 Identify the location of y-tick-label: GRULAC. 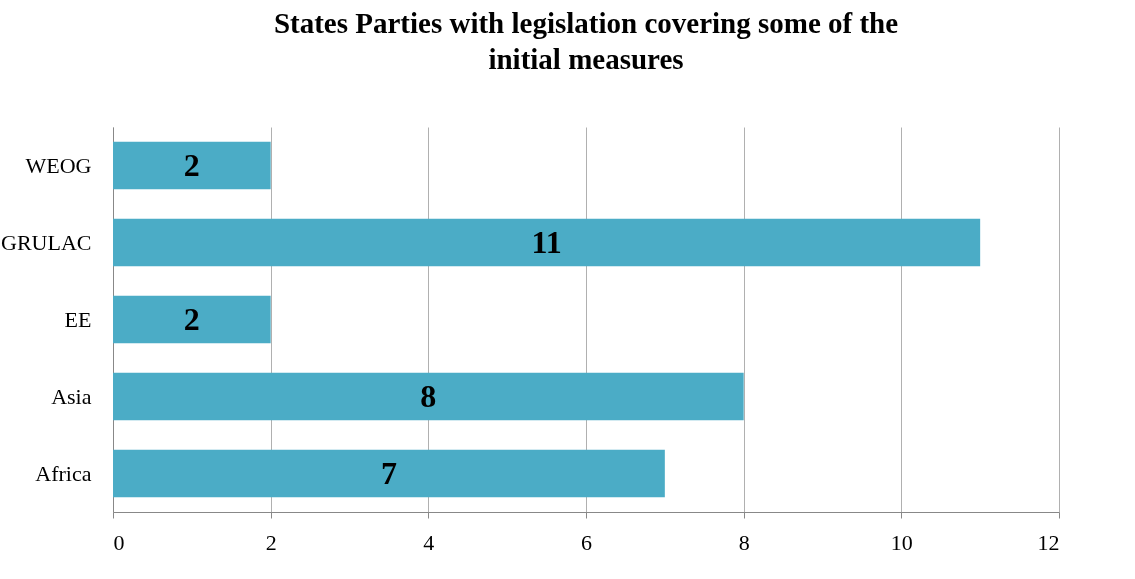
(46, 242).